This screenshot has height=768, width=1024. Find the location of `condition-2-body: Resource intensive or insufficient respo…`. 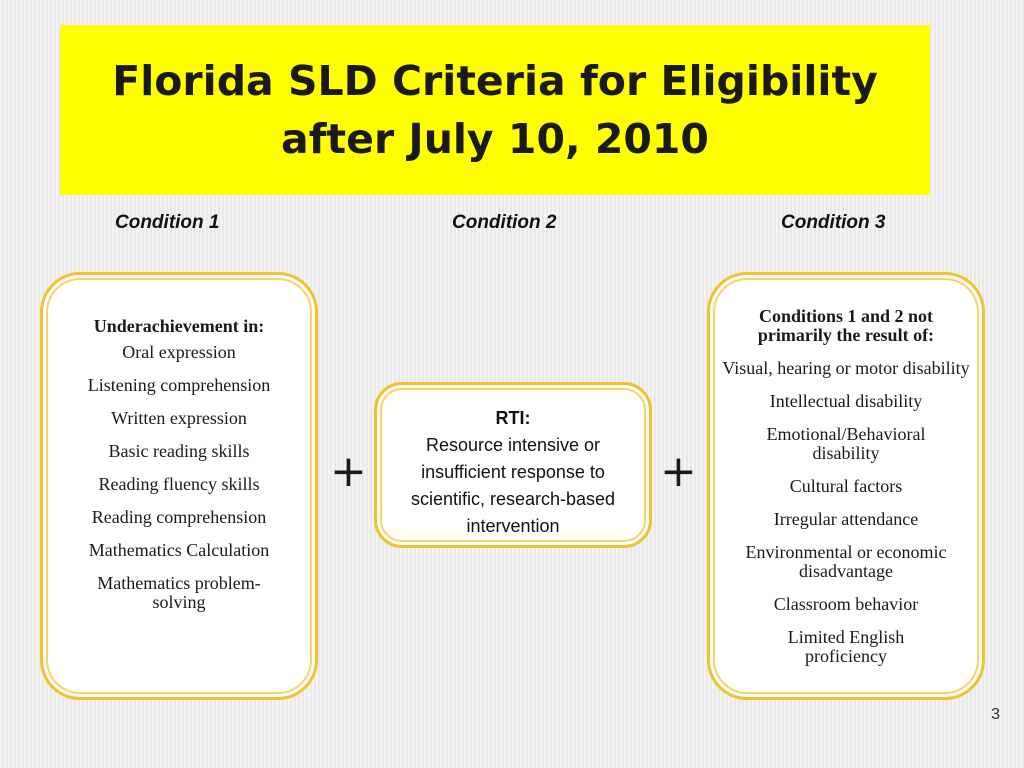

condition-2-body: Resource intensive or insufficient respo… is located at coordinates (513, 485).